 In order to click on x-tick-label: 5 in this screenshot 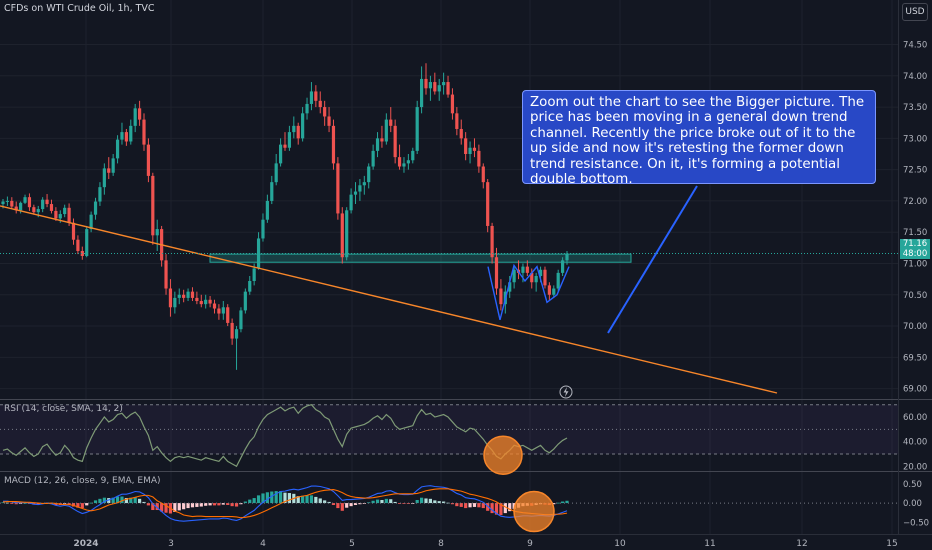, I will do `click(352, 544)`.